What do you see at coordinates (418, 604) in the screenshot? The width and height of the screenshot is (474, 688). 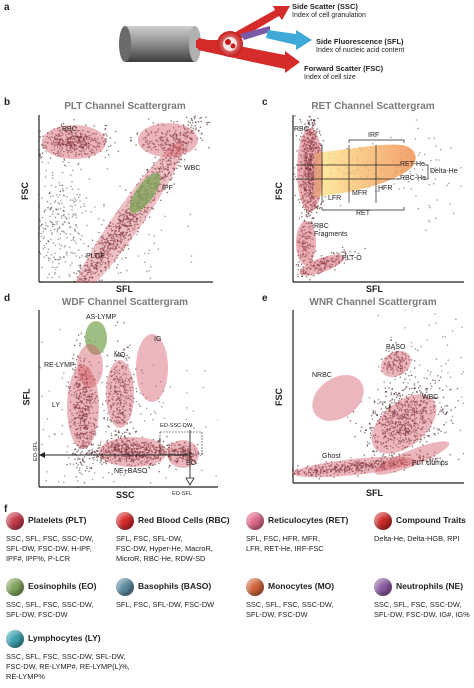 I see `ne-param-line: SSC, SFL, FSC, SSC-DW,` at bounding box center [418, 604].